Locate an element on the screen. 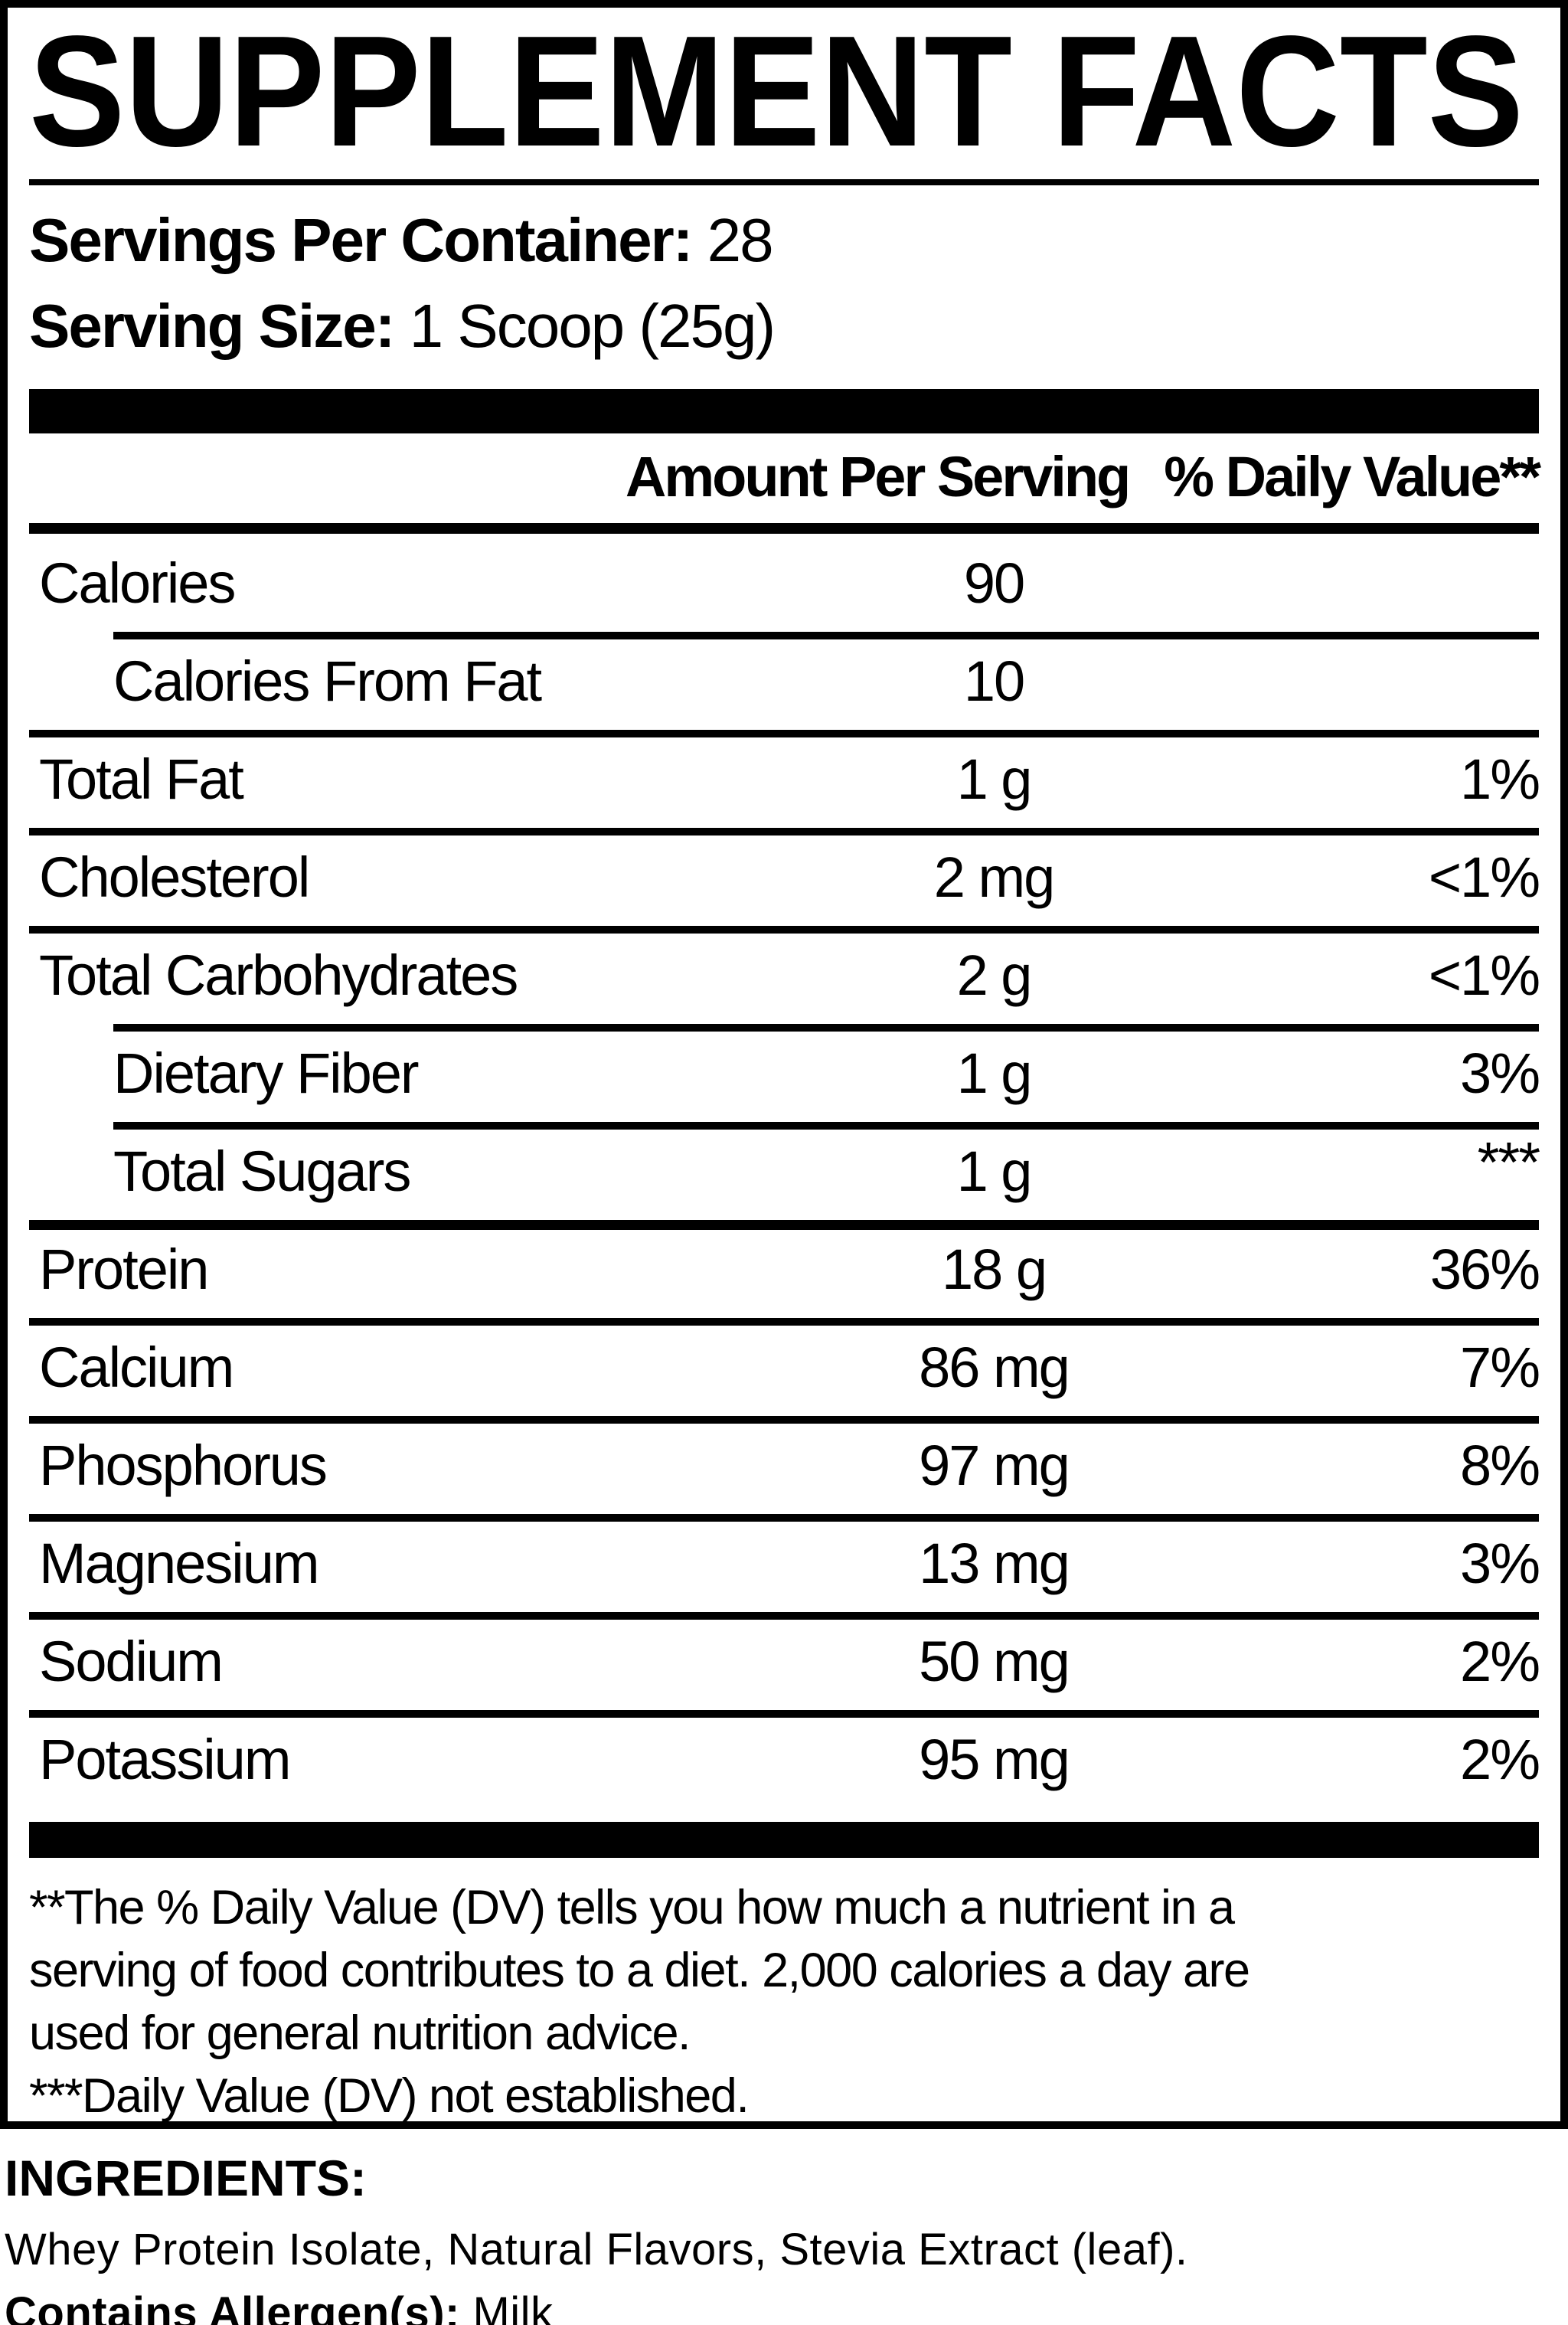  nutrient-daily-value: 36% is located at coordinates (1484, 1269).